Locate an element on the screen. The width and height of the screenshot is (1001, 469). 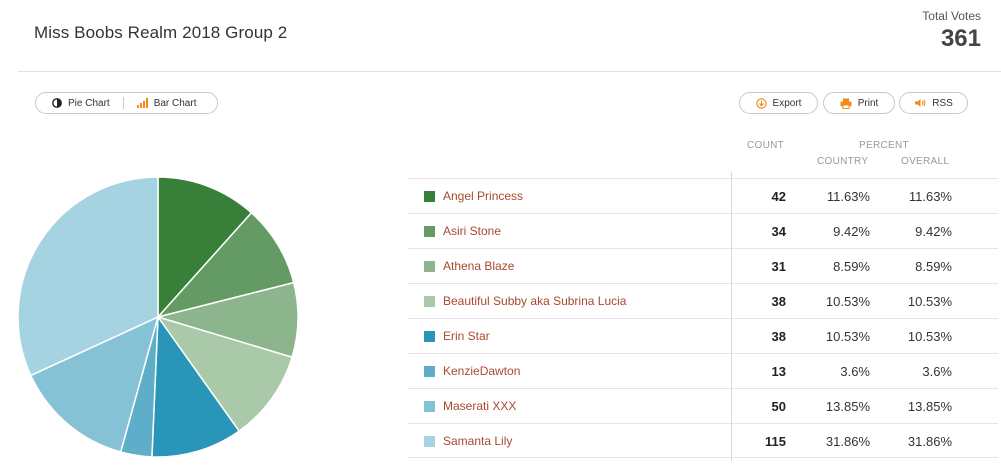
pie-chart-icon is located at coordinates (57, 103).